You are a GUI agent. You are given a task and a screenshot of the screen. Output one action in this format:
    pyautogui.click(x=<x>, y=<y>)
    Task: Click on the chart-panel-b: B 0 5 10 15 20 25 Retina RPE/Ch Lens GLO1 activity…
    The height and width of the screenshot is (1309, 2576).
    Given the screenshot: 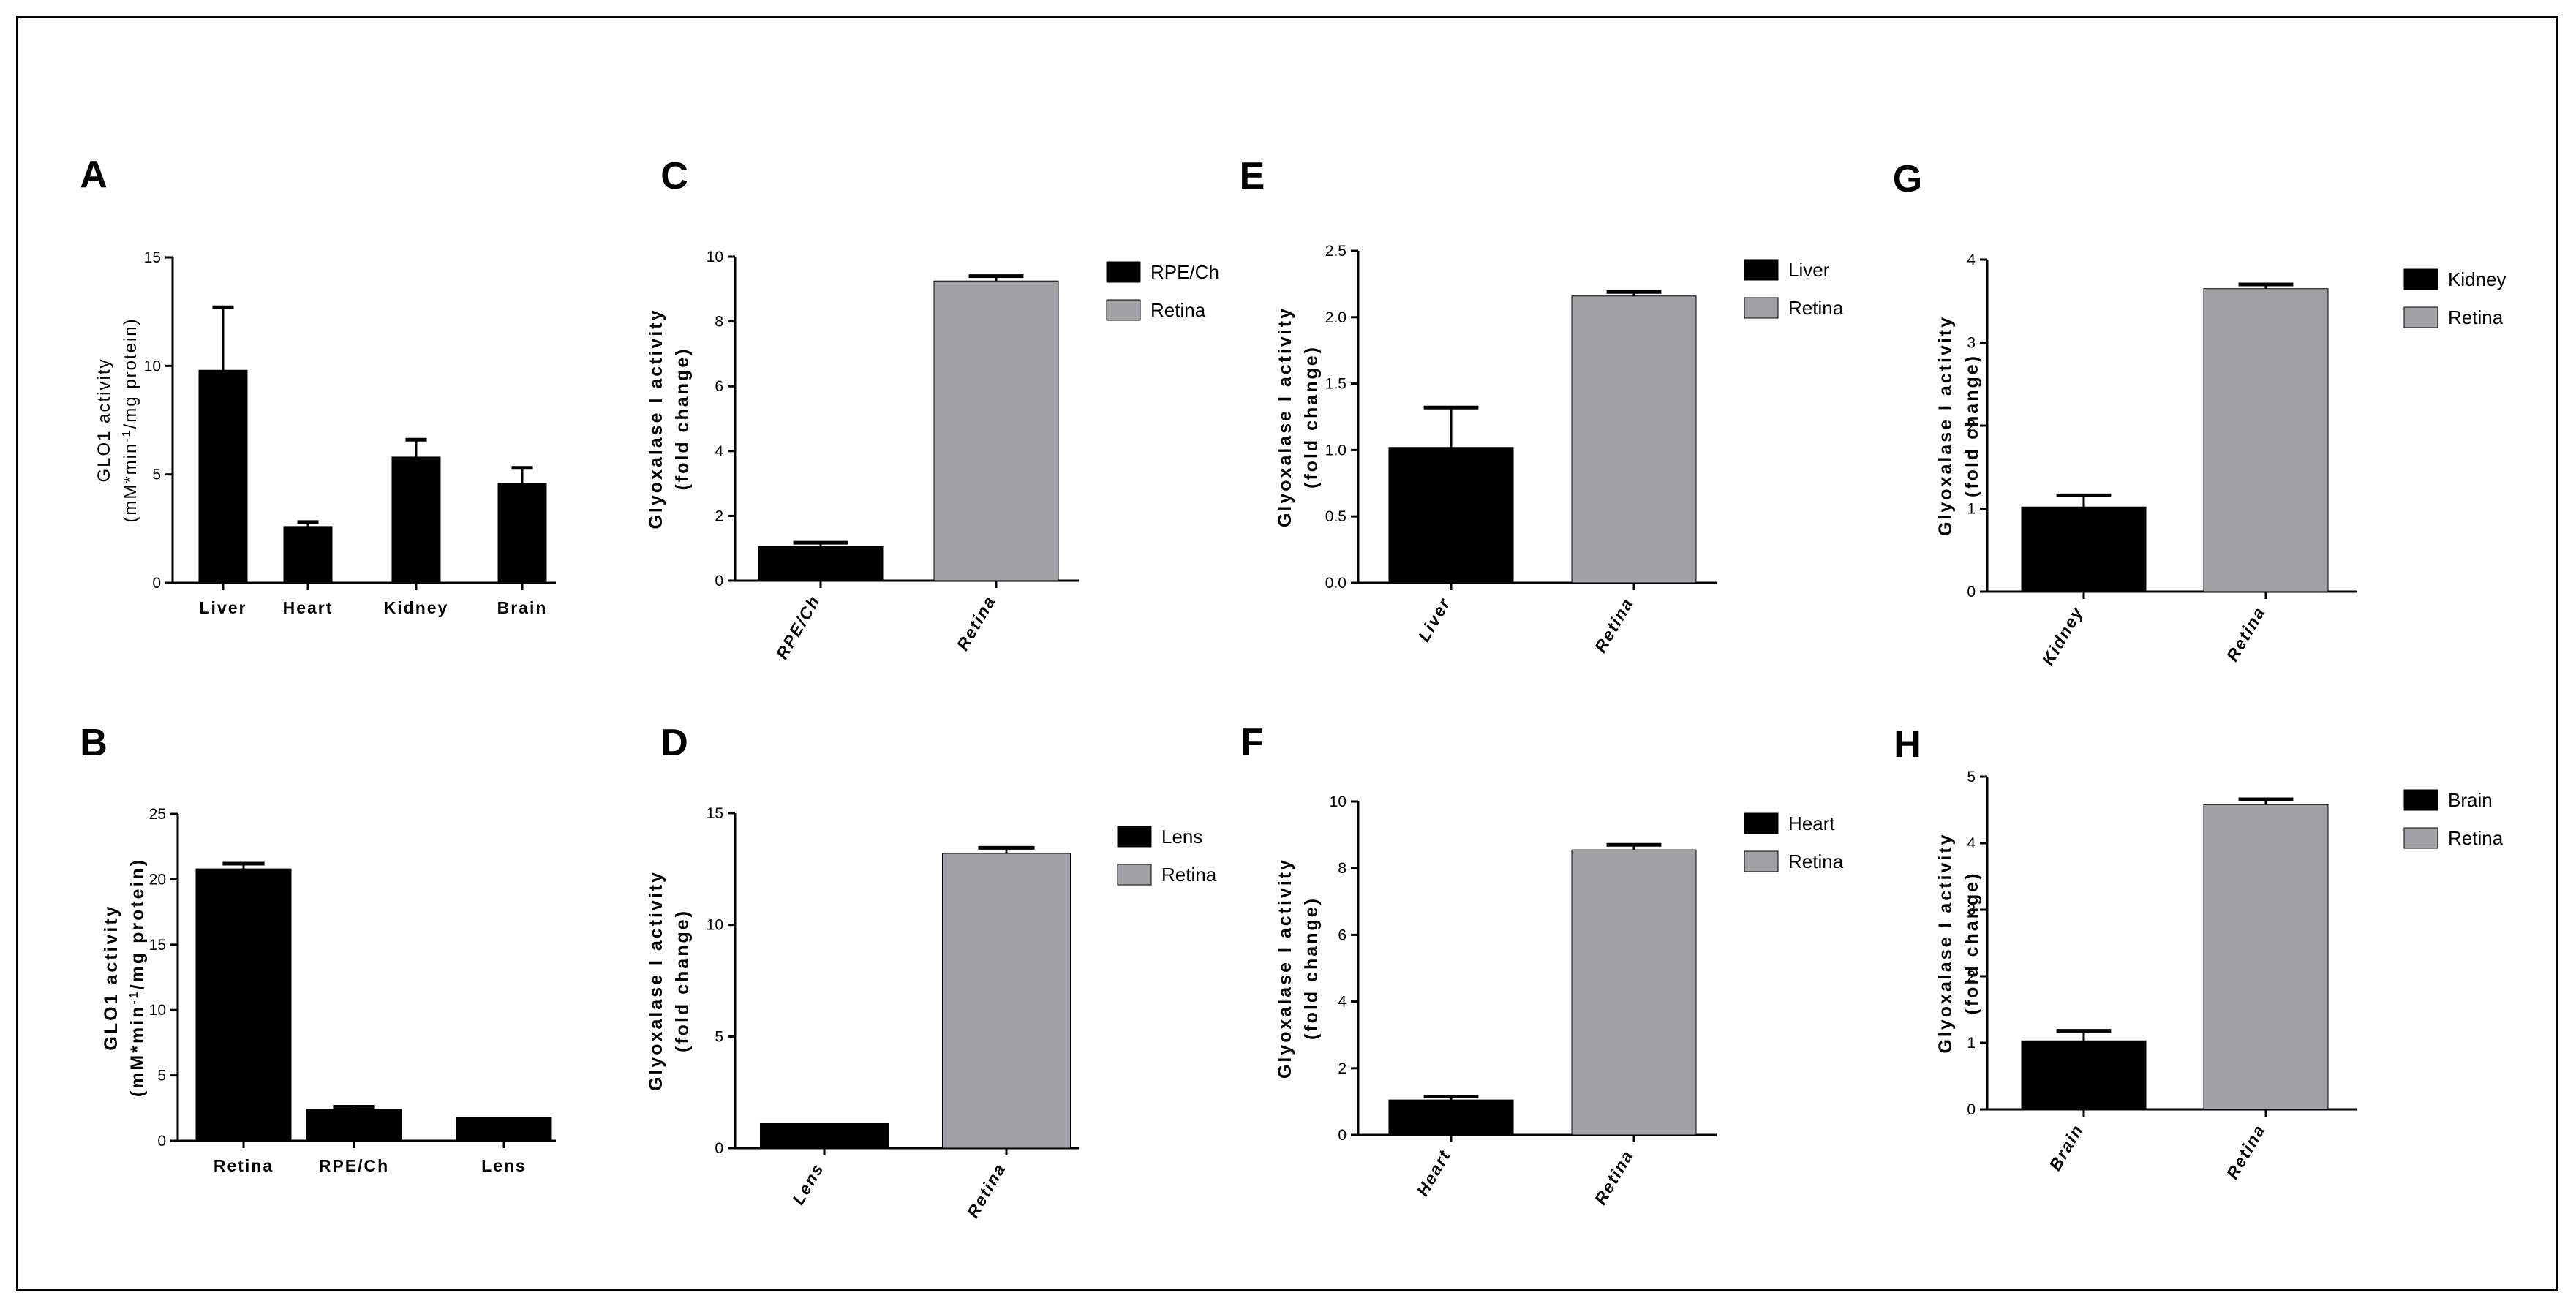 What is the action you would take?
    pyautogui.click(x=318, y=948)
    